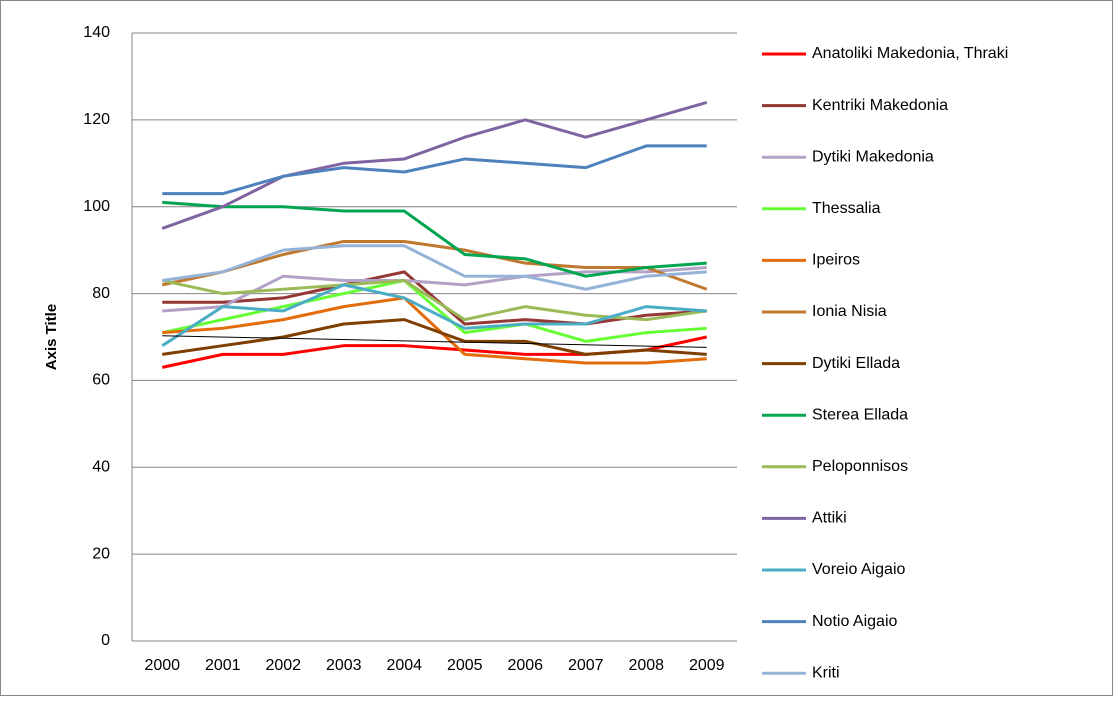  I want to click on x-tick-label: 2004, so click(404, 665).